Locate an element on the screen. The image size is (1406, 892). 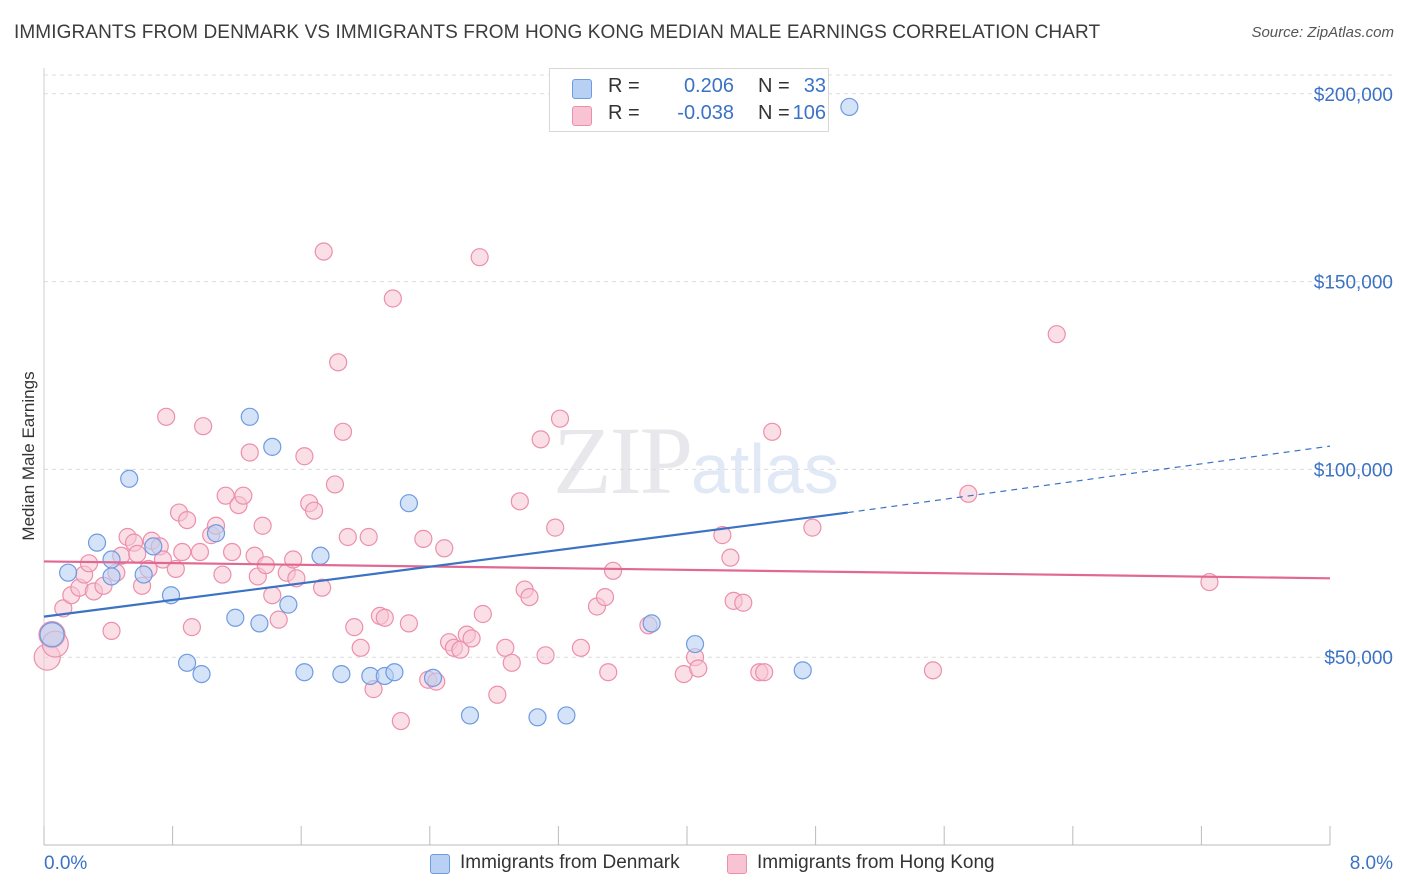
y-tick-label: $150,000 is located at coordinates (1353, 283).